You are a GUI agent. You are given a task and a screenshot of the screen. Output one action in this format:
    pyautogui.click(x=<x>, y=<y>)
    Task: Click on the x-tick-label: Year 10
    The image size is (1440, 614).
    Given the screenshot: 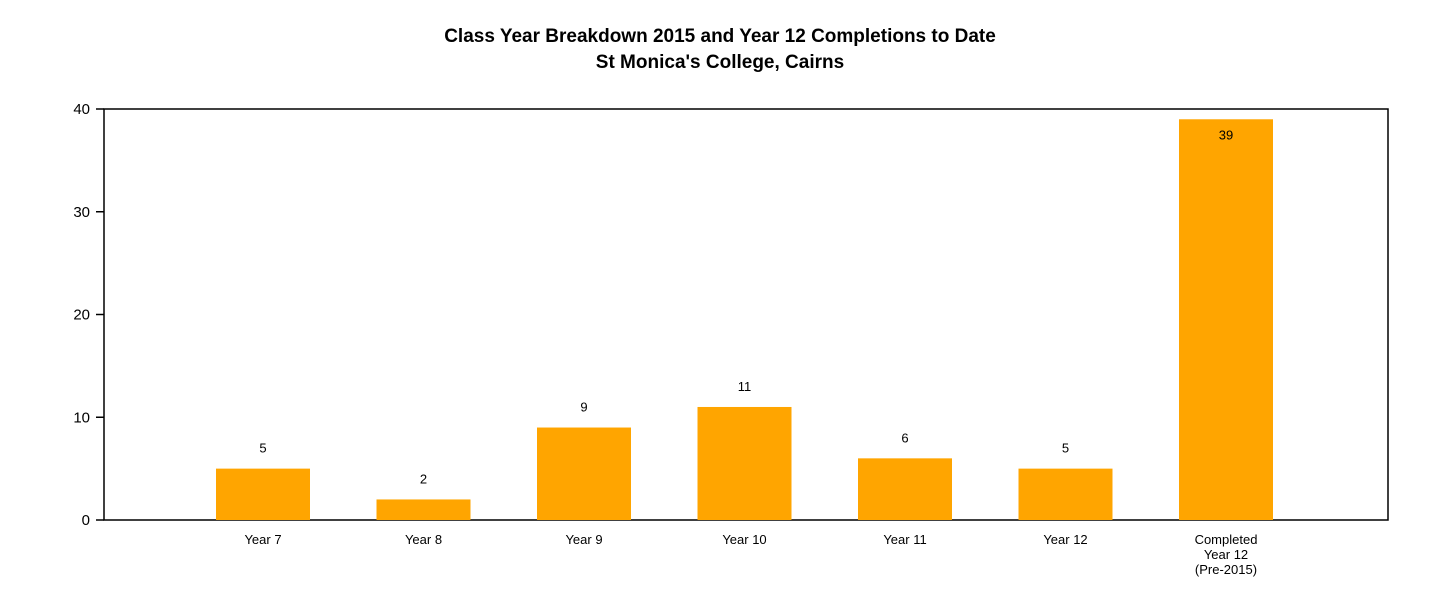 What is the action you would take?
    pyautogui.click(x=744, y=539)
    